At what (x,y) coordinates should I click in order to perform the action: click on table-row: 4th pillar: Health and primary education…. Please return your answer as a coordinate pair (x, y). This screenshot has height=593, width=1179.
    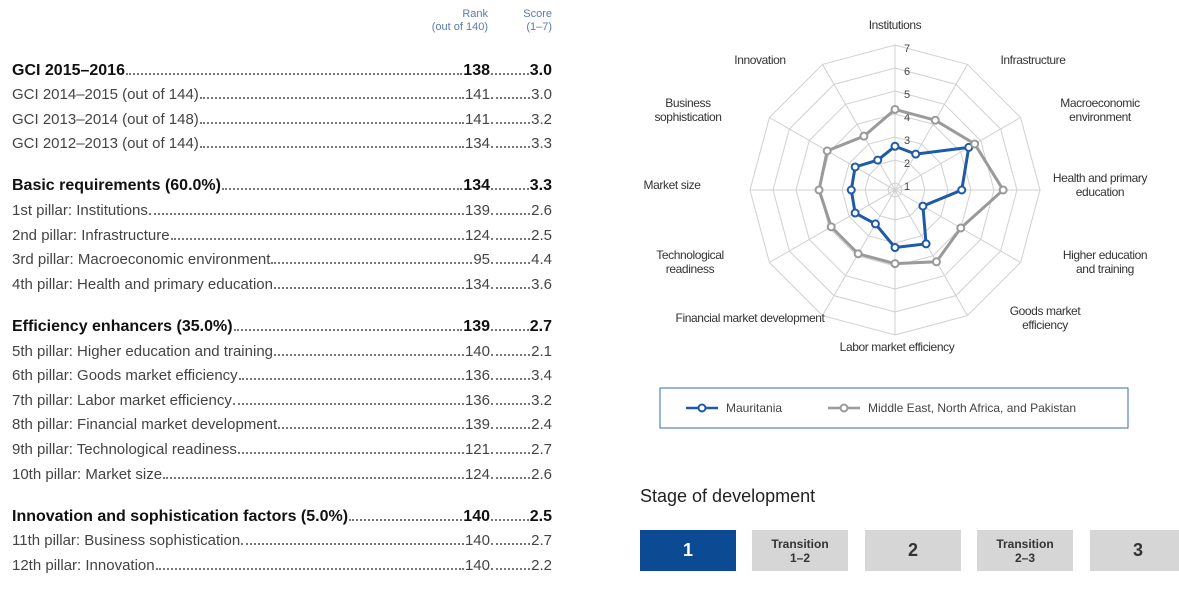
    Looking at the image, I should click on (282, 282).